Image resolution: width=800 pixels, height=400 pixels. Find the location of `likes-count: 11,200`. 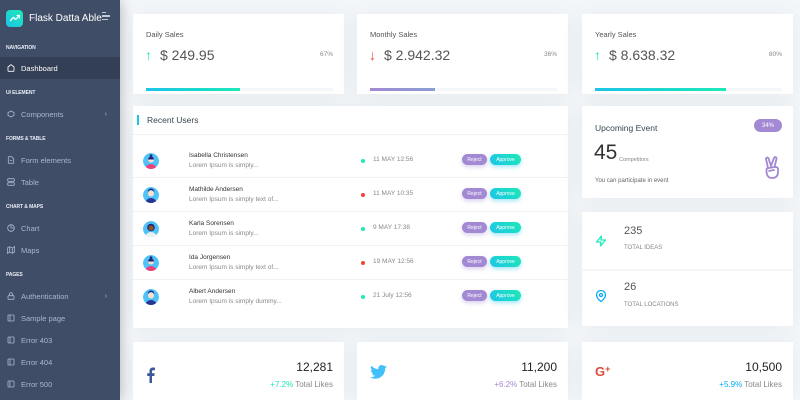

likes-count: 11,200 is located at coordinates (539, 367).